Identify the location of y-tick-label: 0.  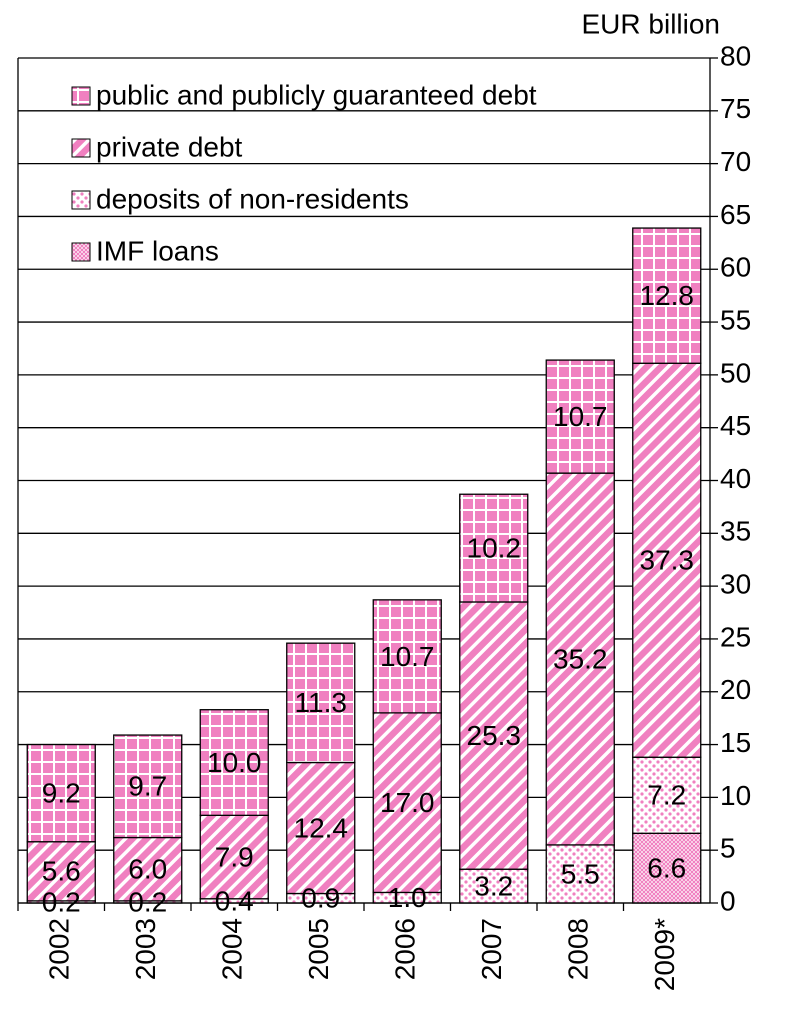
(728, 900).